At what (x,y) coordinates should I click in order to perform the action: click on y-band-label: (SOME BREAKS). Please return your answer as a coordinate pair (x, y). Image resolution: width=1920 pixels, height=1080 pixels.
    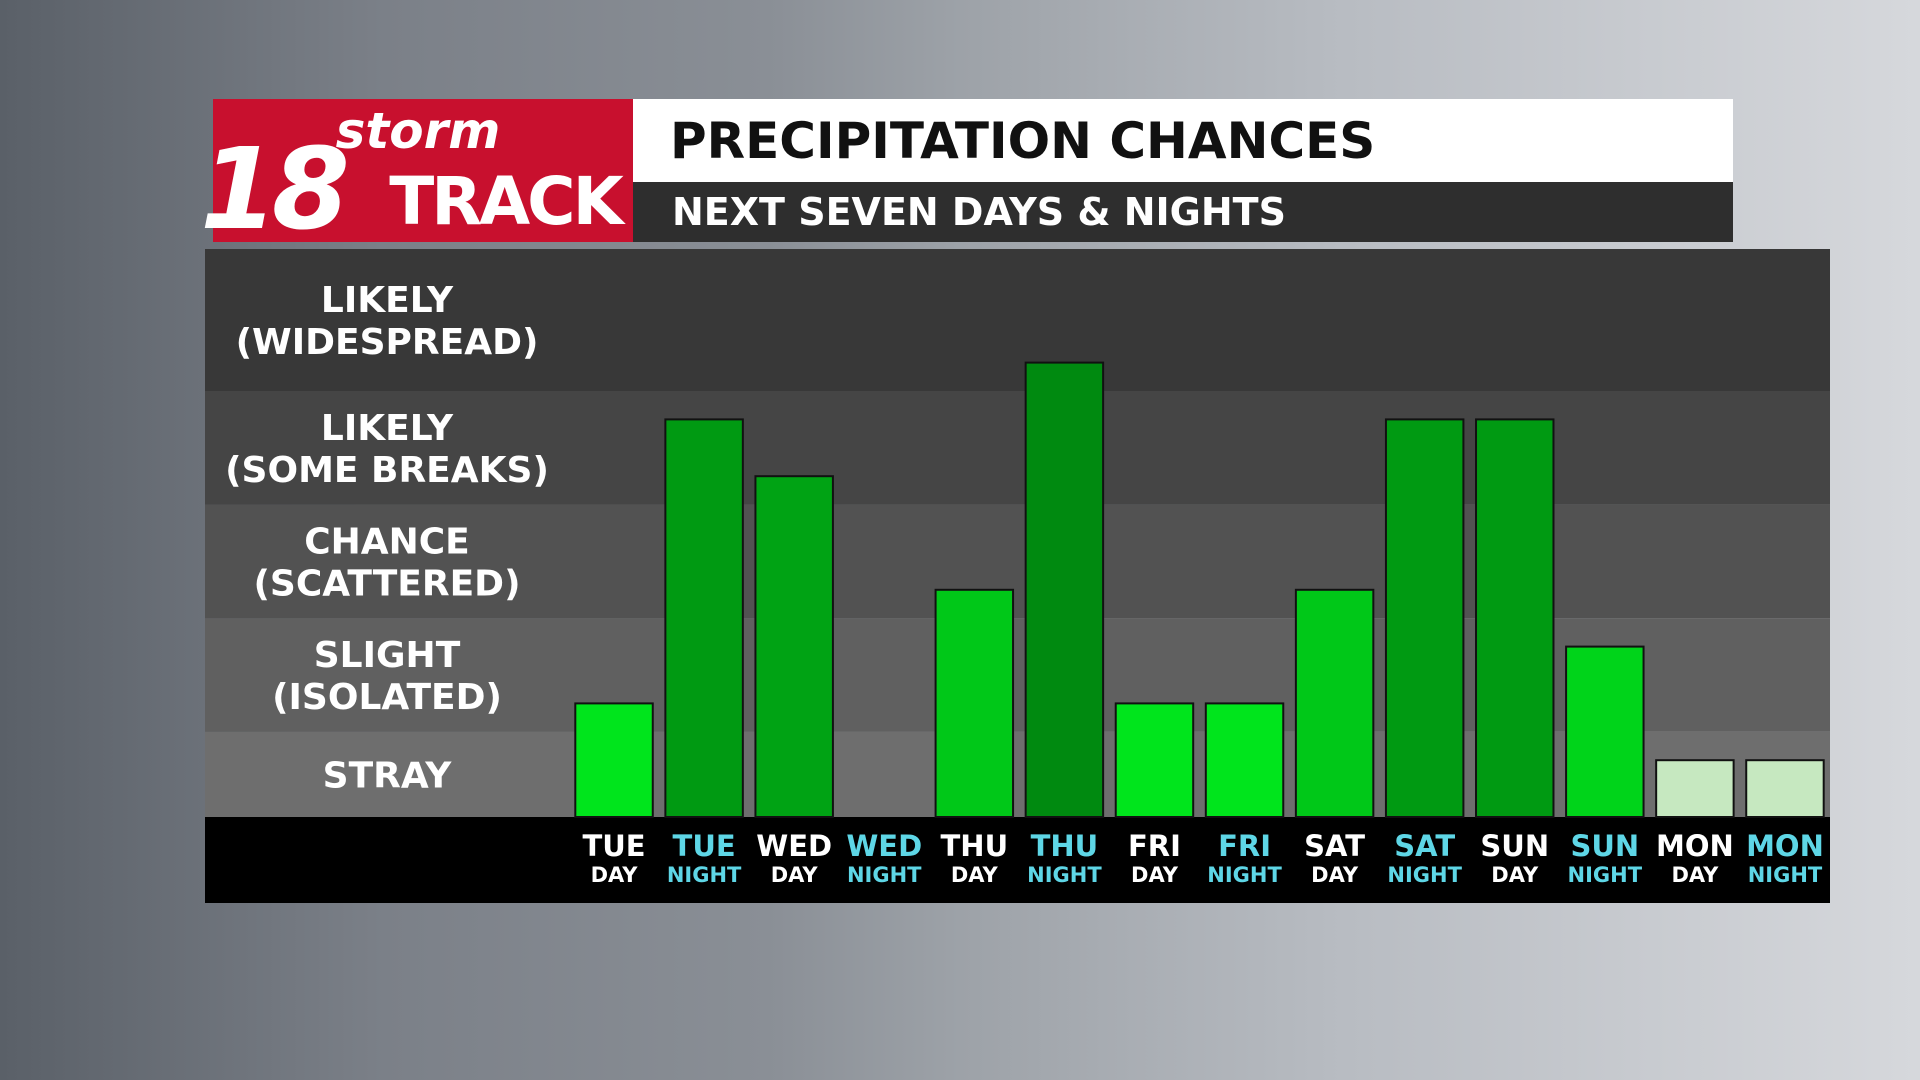
    Looking at the image, I should click on (387, 470).